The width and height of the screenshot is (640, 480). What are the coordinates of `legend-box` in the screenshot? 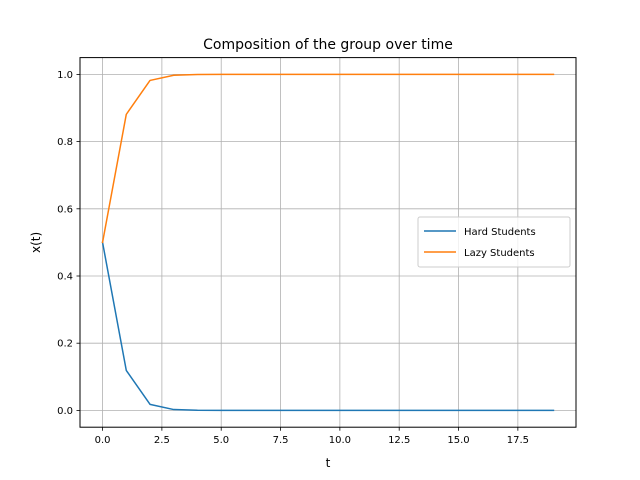 It's located at (494, 242).